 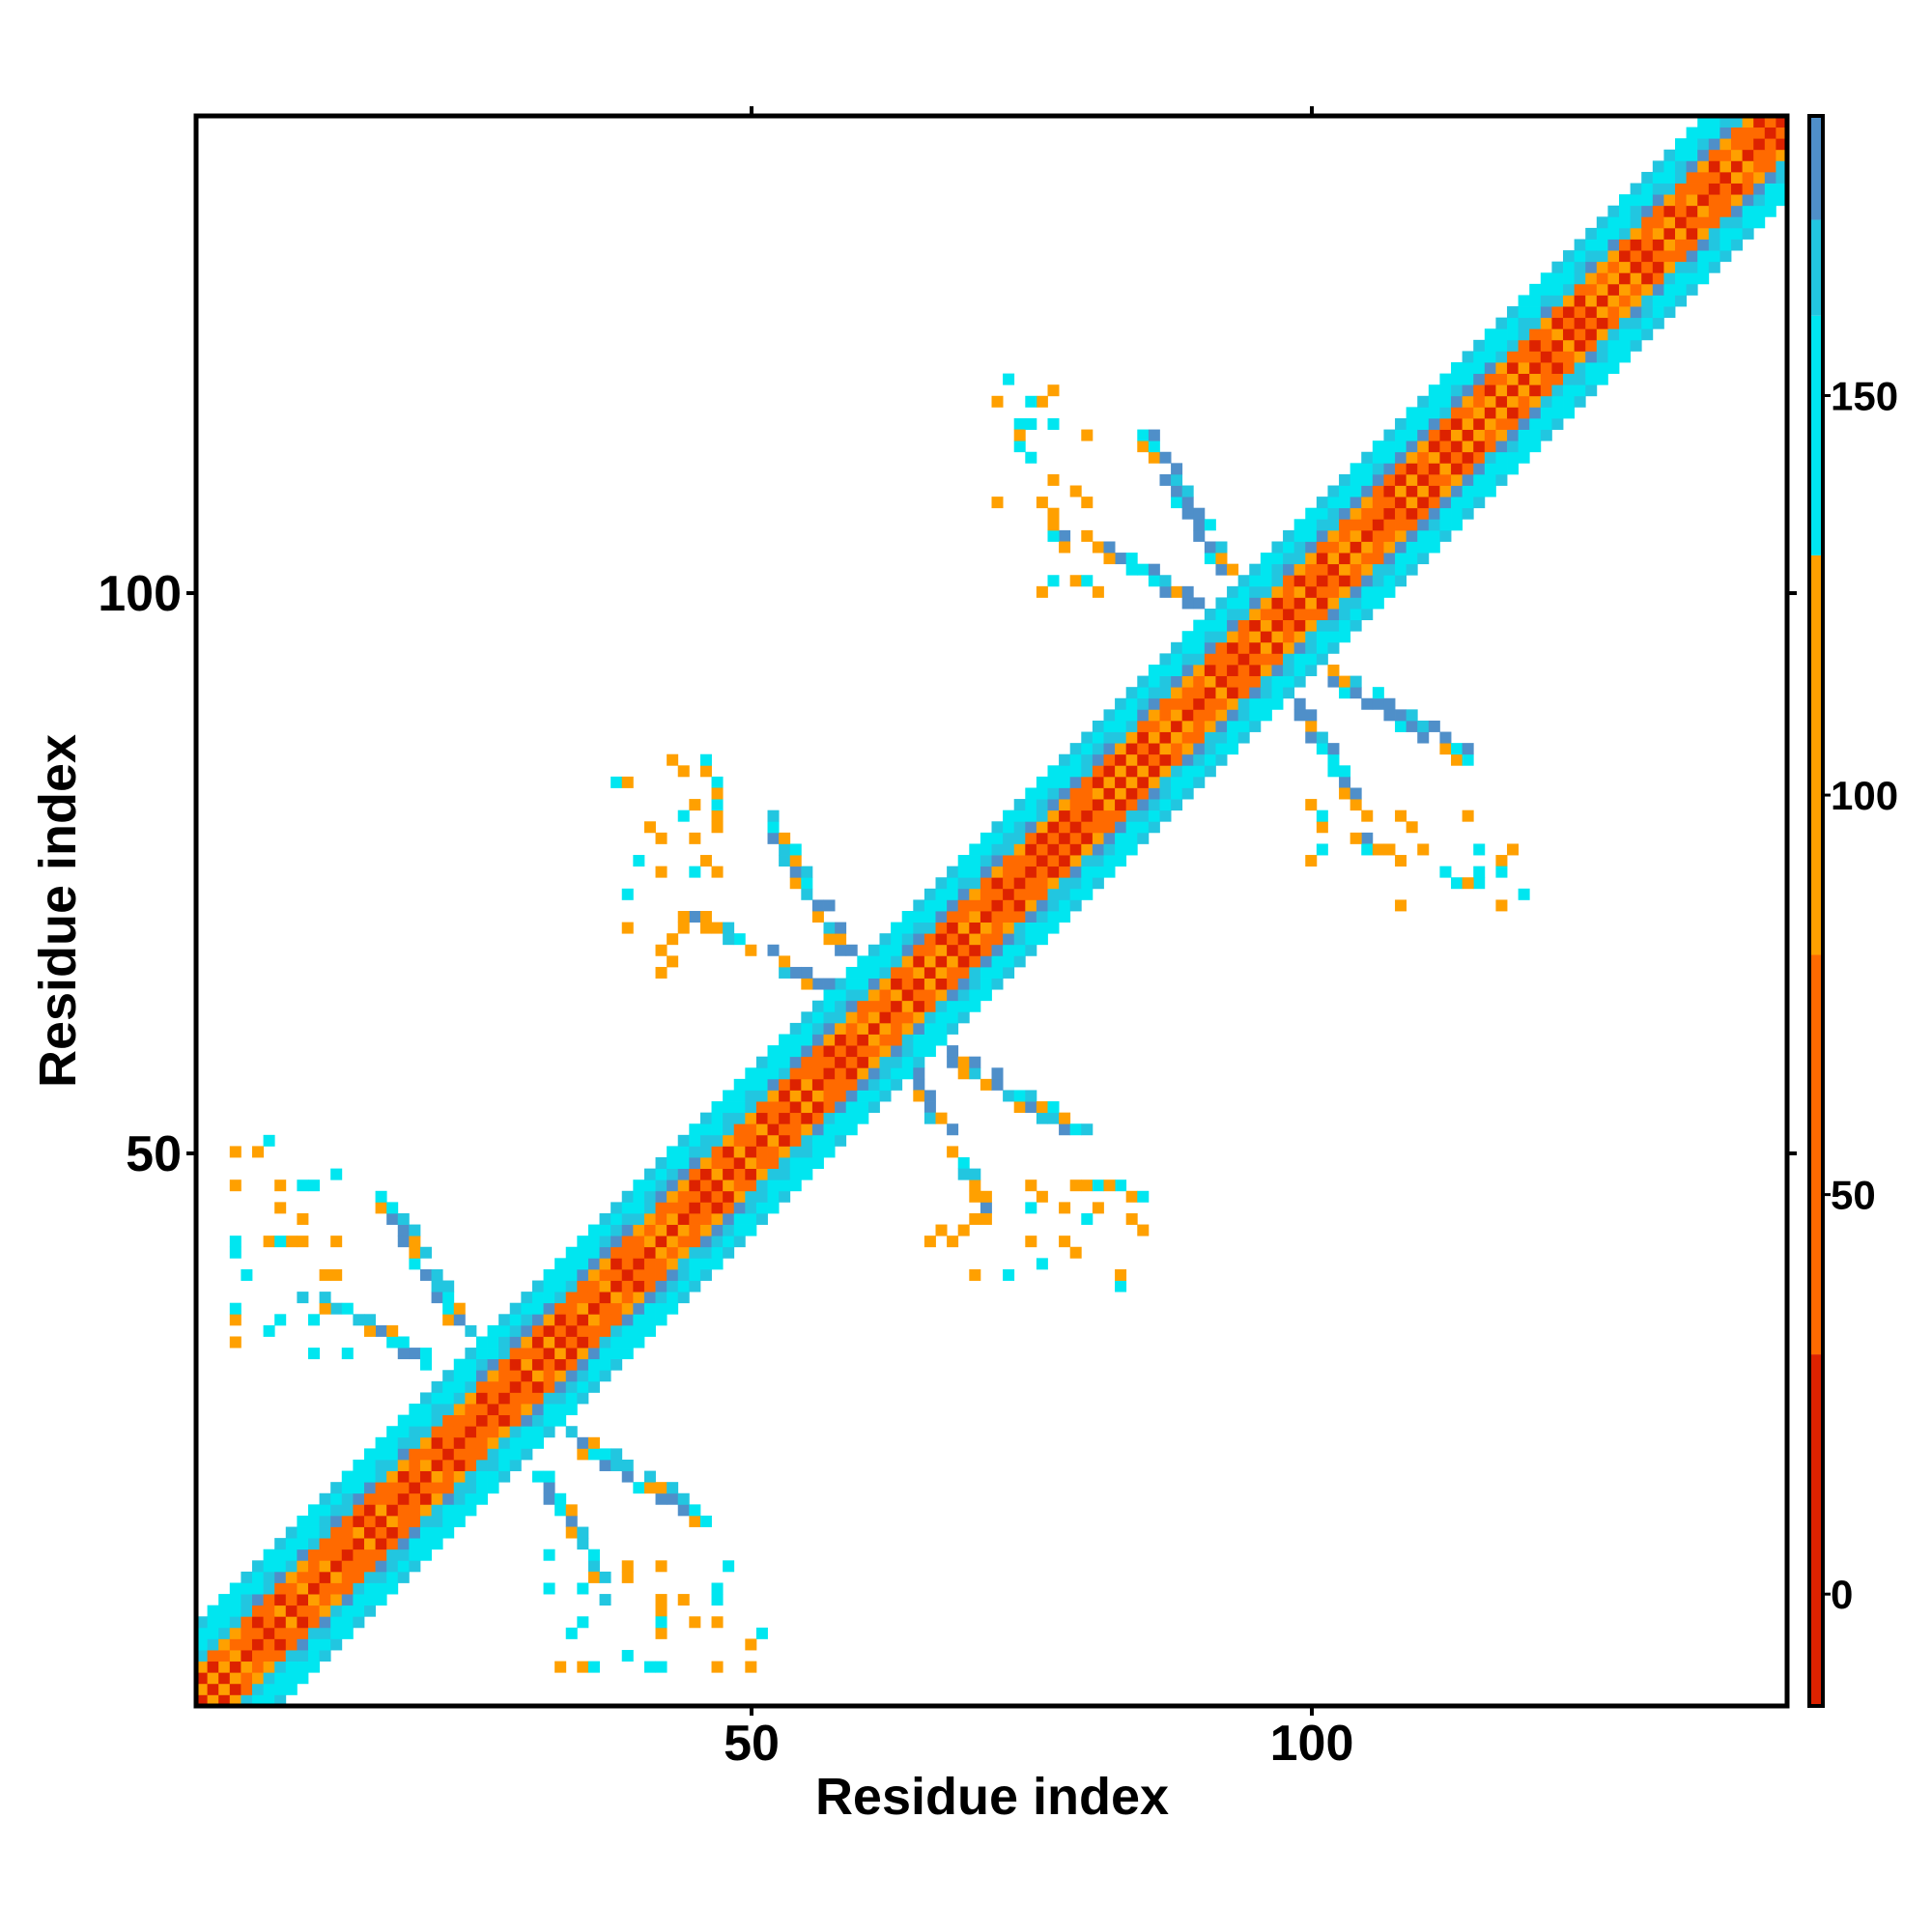 I want to click on colorbar-tick-label: 100, so click(x=1864, y=795).